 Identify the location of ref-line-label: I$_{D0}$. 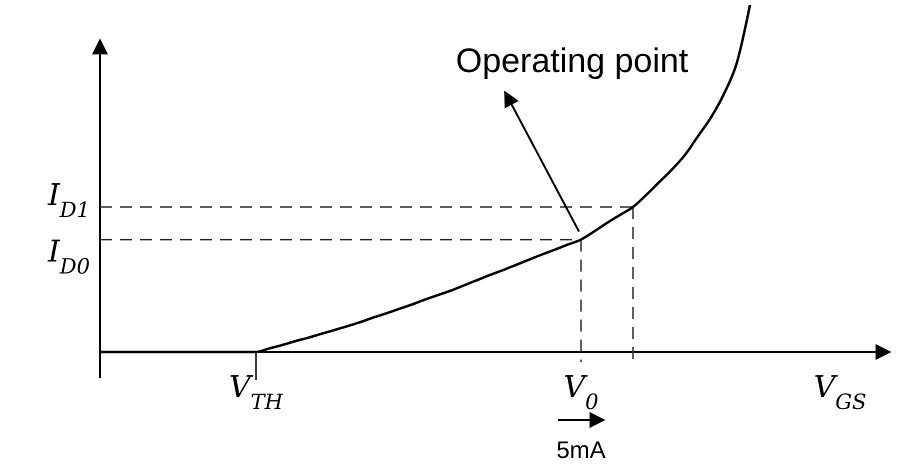
(68, 256).